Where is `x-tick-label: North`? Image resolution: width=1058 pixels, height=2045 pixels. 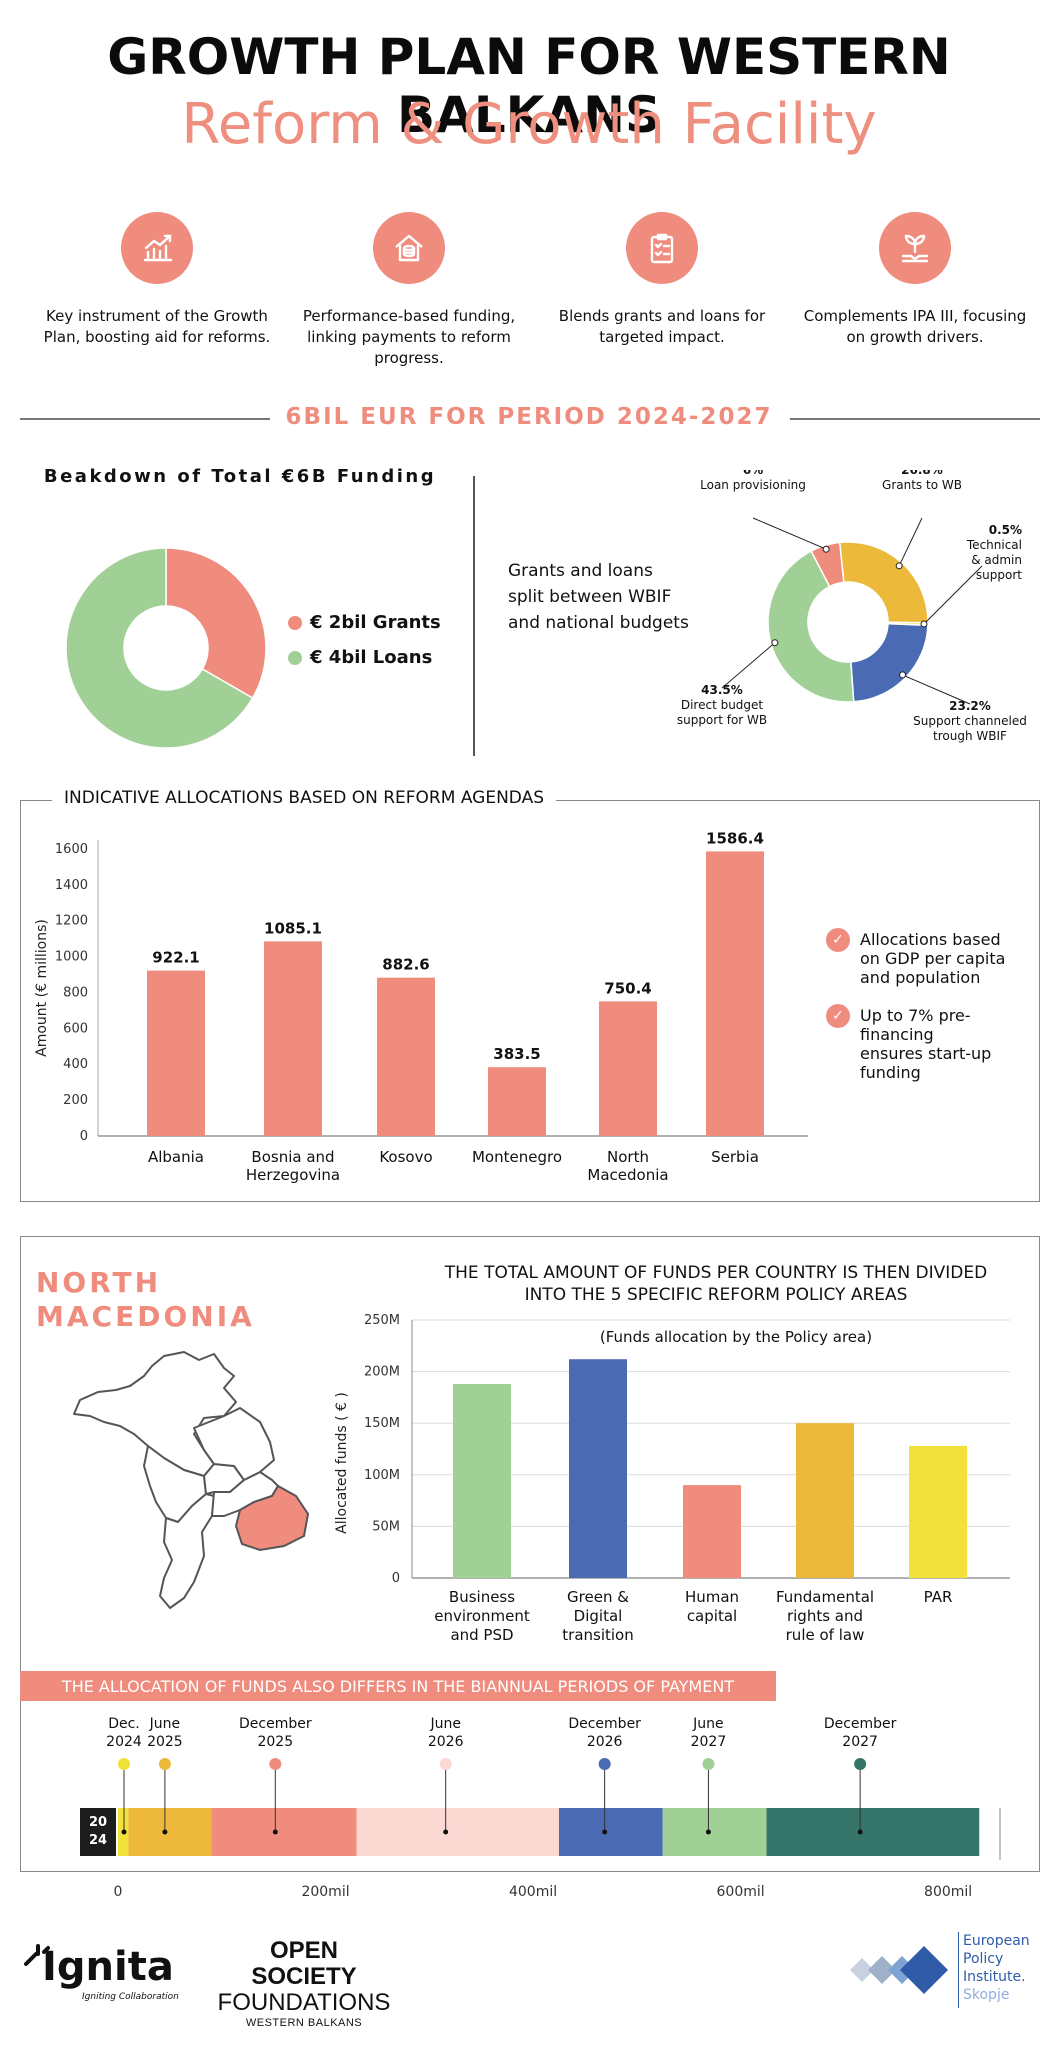 x-tick-label: North is located at coordinates (628, 1157).